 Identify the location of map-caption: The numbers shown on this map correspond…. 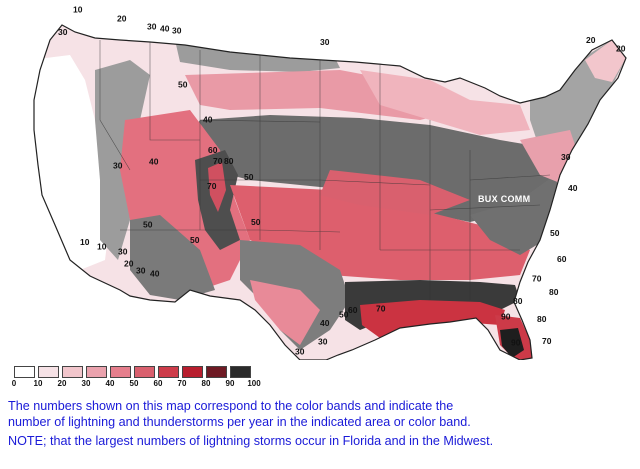
(322, 424).